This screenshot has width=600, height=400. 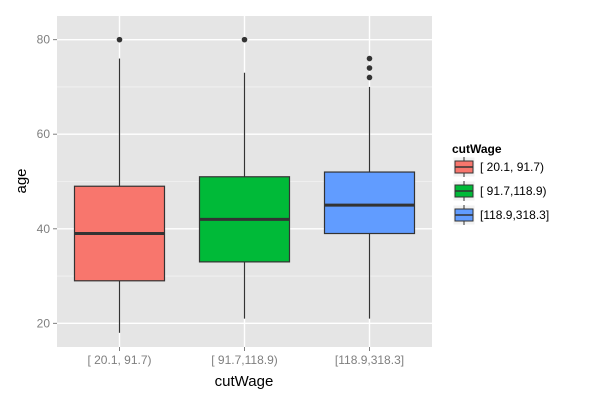 What do you see at coordinates (244, 381) in the screenshot?
I see `x-axis-title: cutWage` at bounding box center [244, 381].